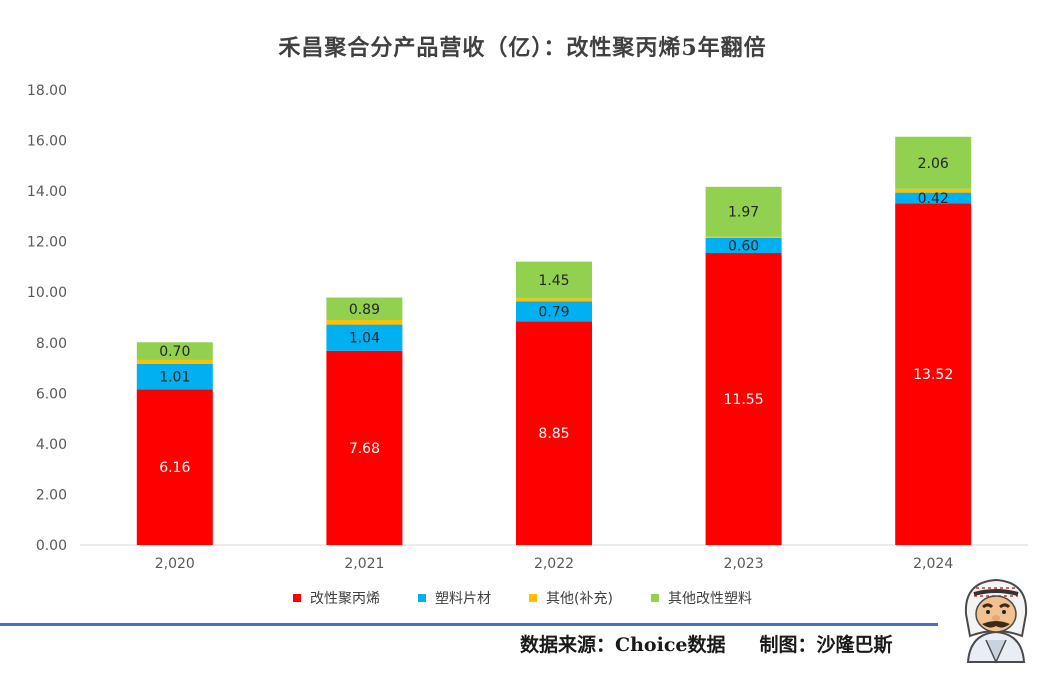  Describe the element at coordinates (709, 599) in the screenshot. I see `legend-label-3: 其他改性塑料` at that location.